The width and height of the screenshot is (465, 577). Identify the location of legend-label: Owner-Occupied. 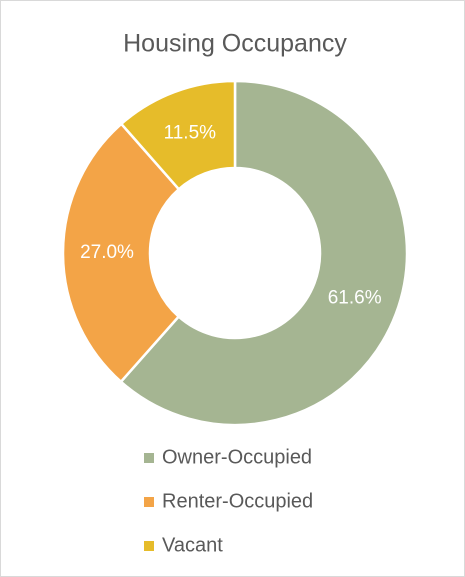
(237, 457).